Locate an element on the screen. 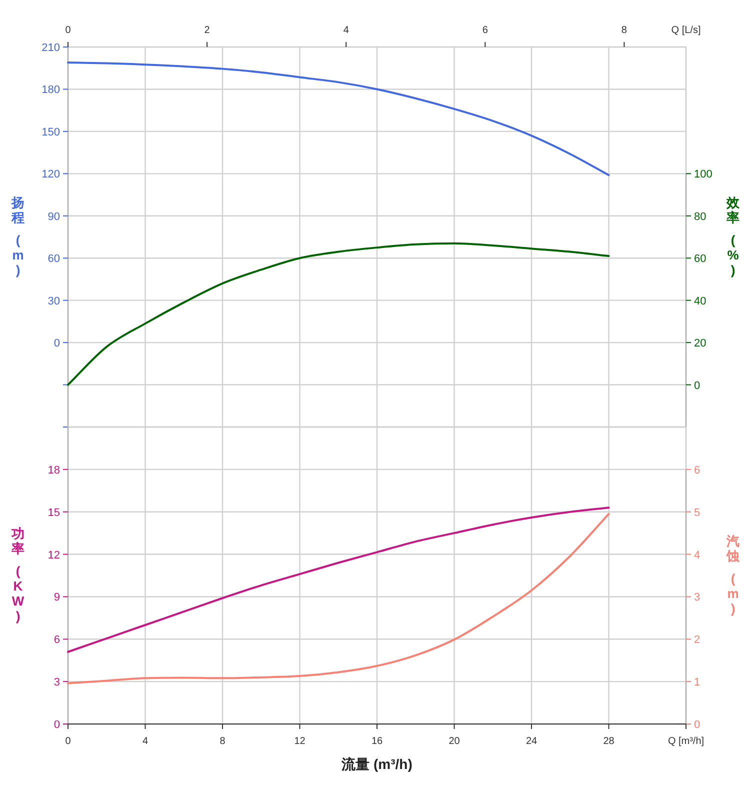 This screenshot has height=797, width=752. x-tick-label: 28 is located at coordinates (609, 741).